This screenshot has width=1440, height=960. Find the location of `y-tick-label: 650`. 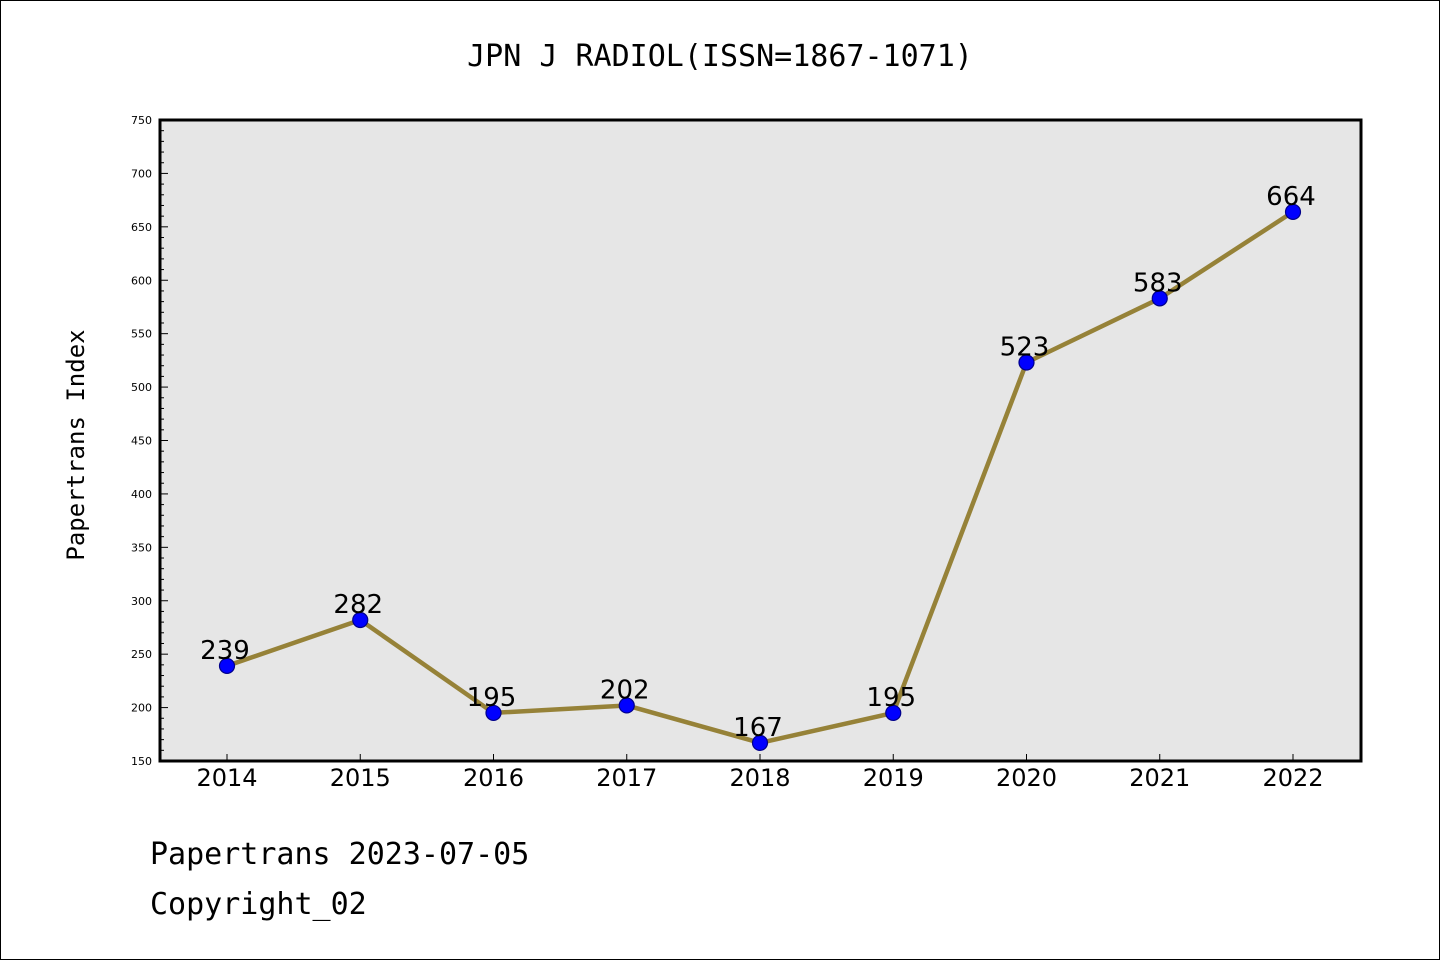

y-tick-label: 650 is located at coordinates (141, 227).